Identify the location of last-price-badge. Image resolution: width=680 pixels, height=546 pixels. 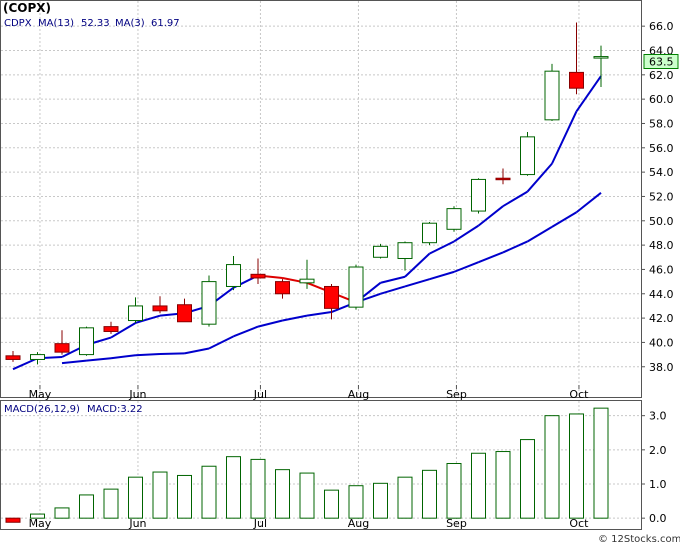
(661, 61).